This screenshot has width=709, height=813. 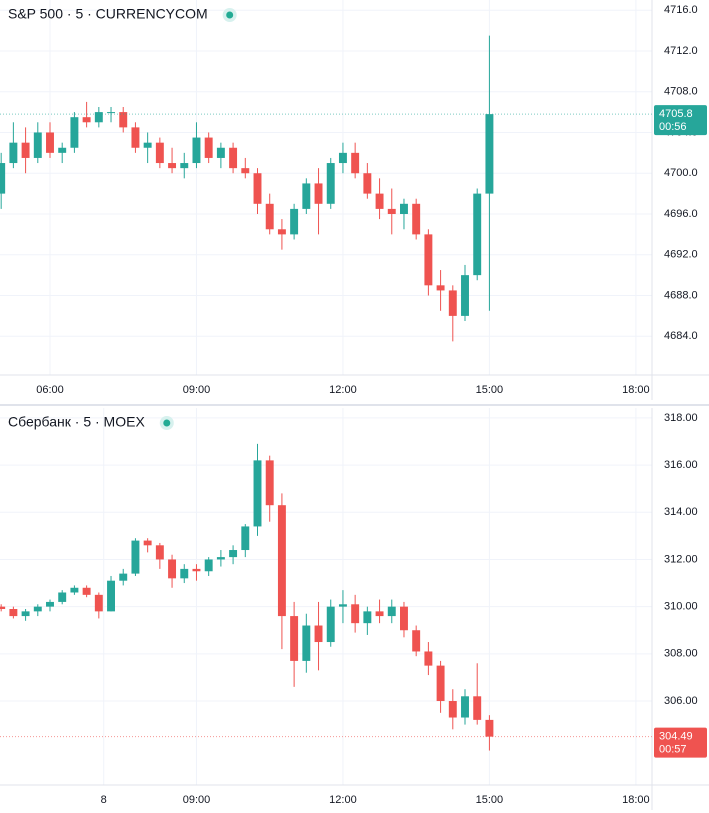 What do you see at coordinates (681, 512) in the screenshot?
I see `y-tick-label: 314.00` at bounding box center [681, 512].